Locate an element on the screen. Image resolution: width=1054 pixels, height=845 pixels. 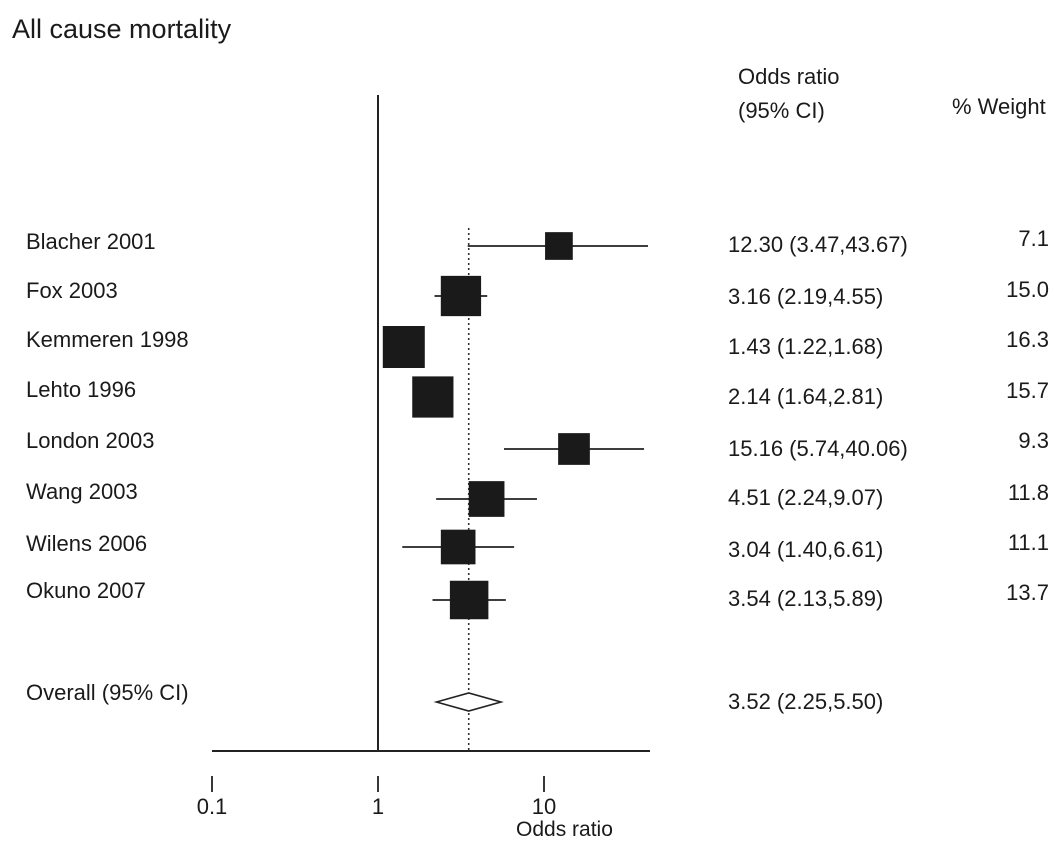
weight-box-wilens-2006 is located at coordinates (458, 547).